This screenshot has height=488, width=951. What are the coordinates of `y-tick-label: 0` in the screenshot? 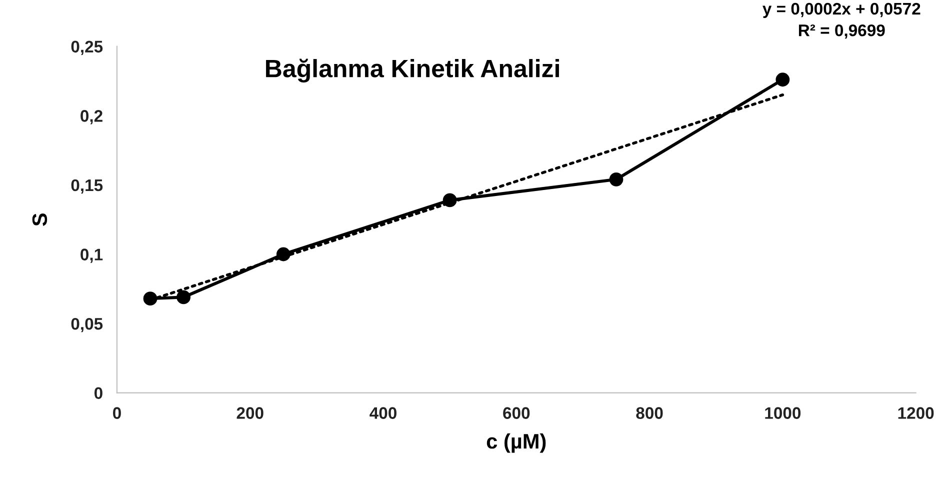 It's located at (98, 393).